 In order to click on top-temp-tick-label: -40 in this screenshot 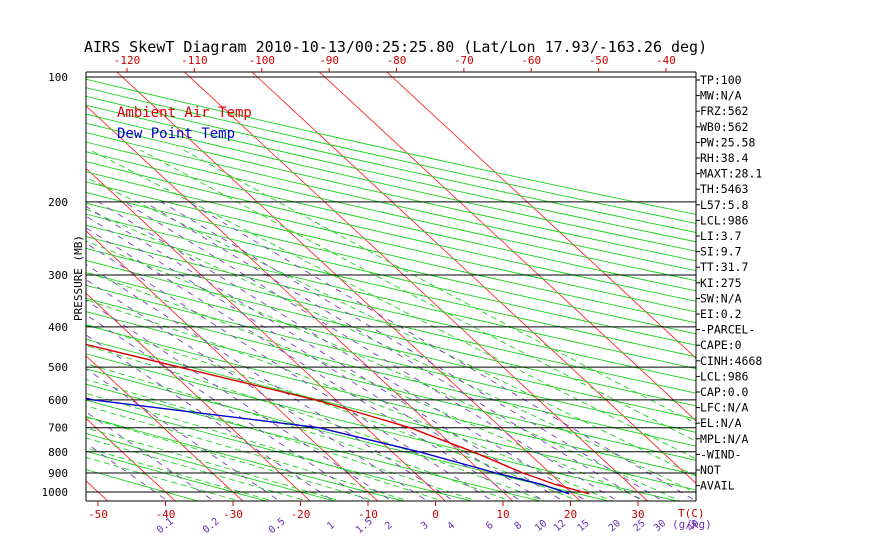, I will do `click(666, 60)`.